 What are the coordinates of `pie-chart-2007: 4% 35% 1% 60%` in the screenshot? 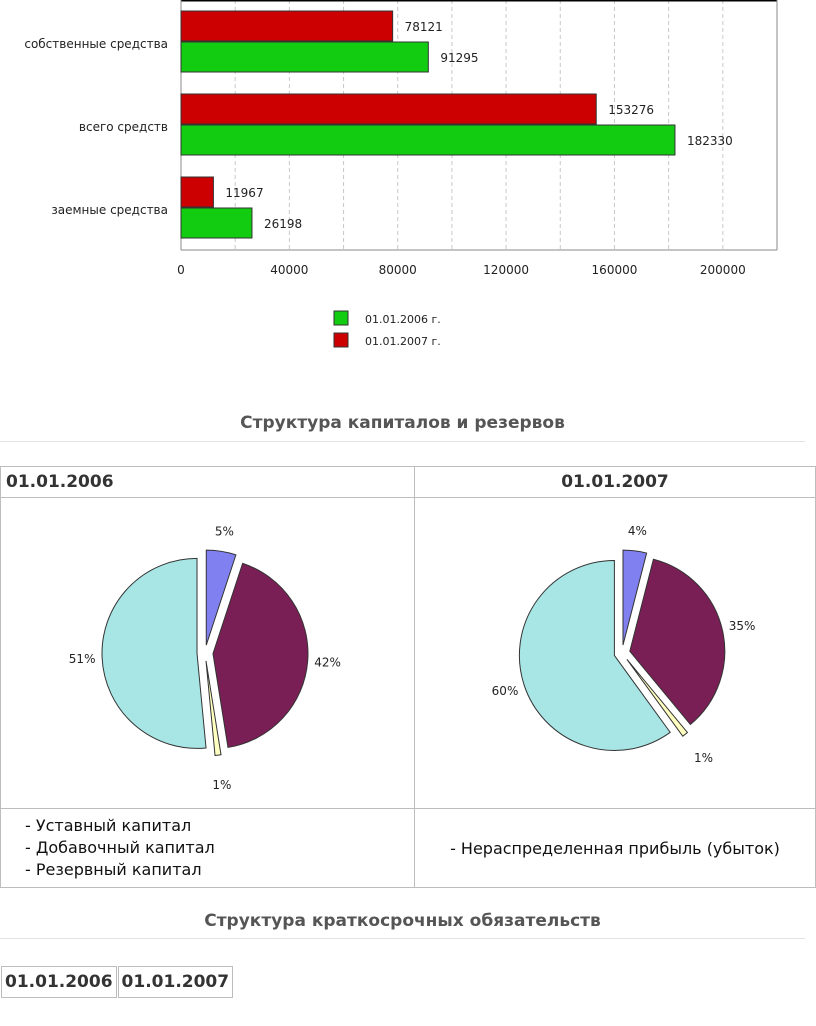 It's located at (624, 644).